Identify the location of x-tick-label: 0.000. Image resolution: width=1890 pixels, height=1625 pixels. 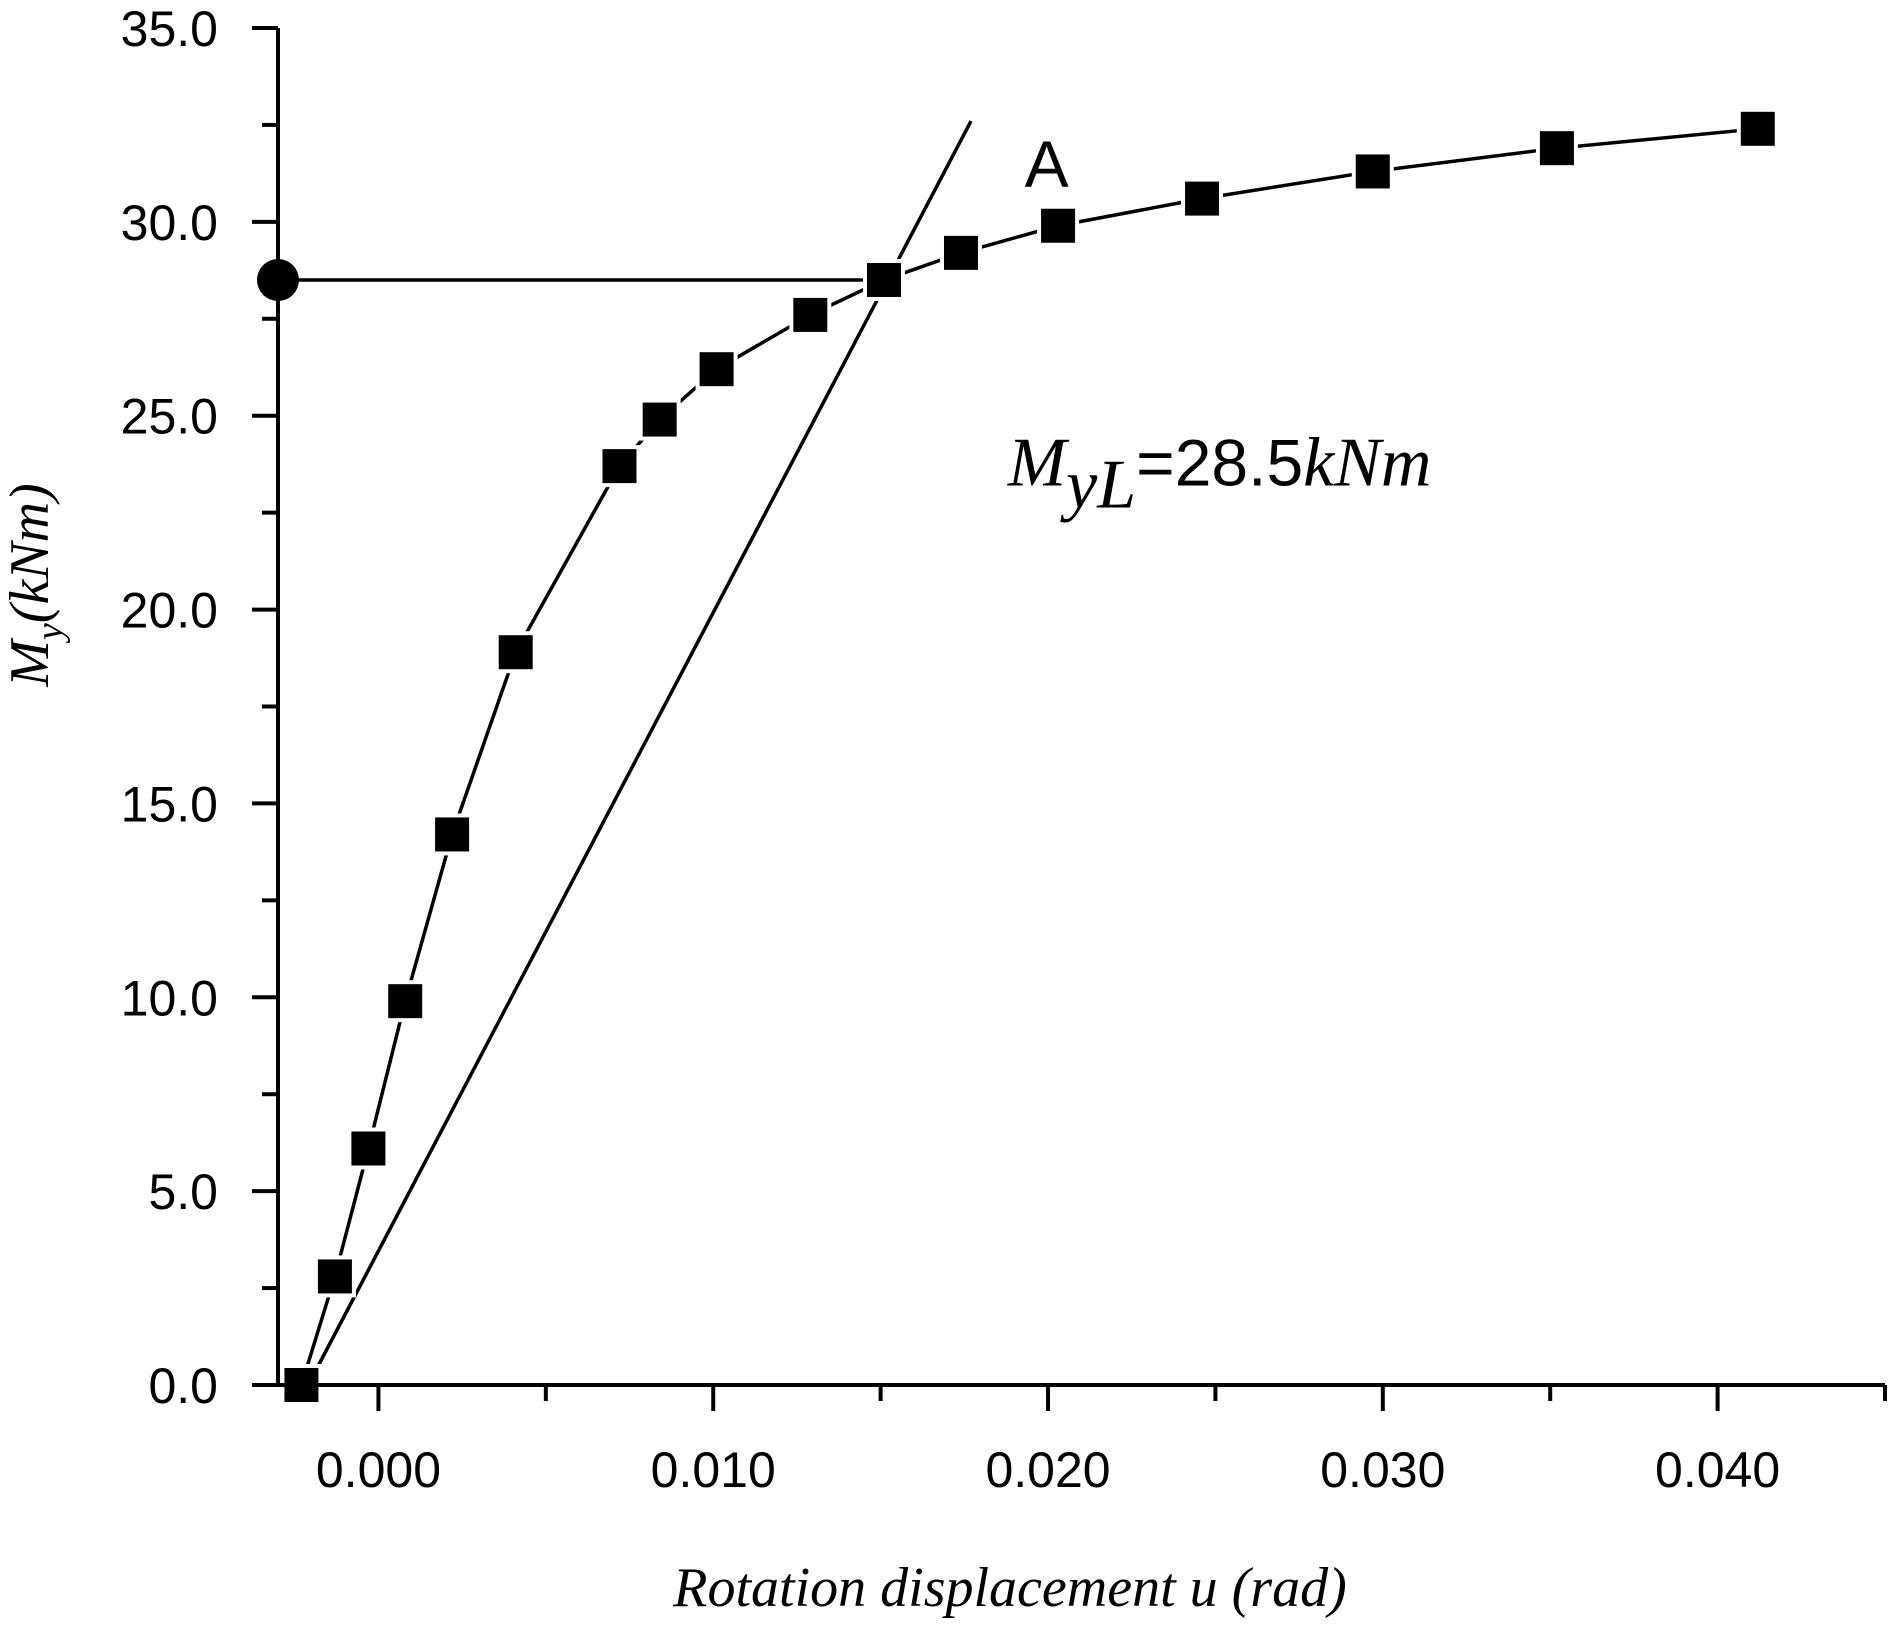
(378, 1470).